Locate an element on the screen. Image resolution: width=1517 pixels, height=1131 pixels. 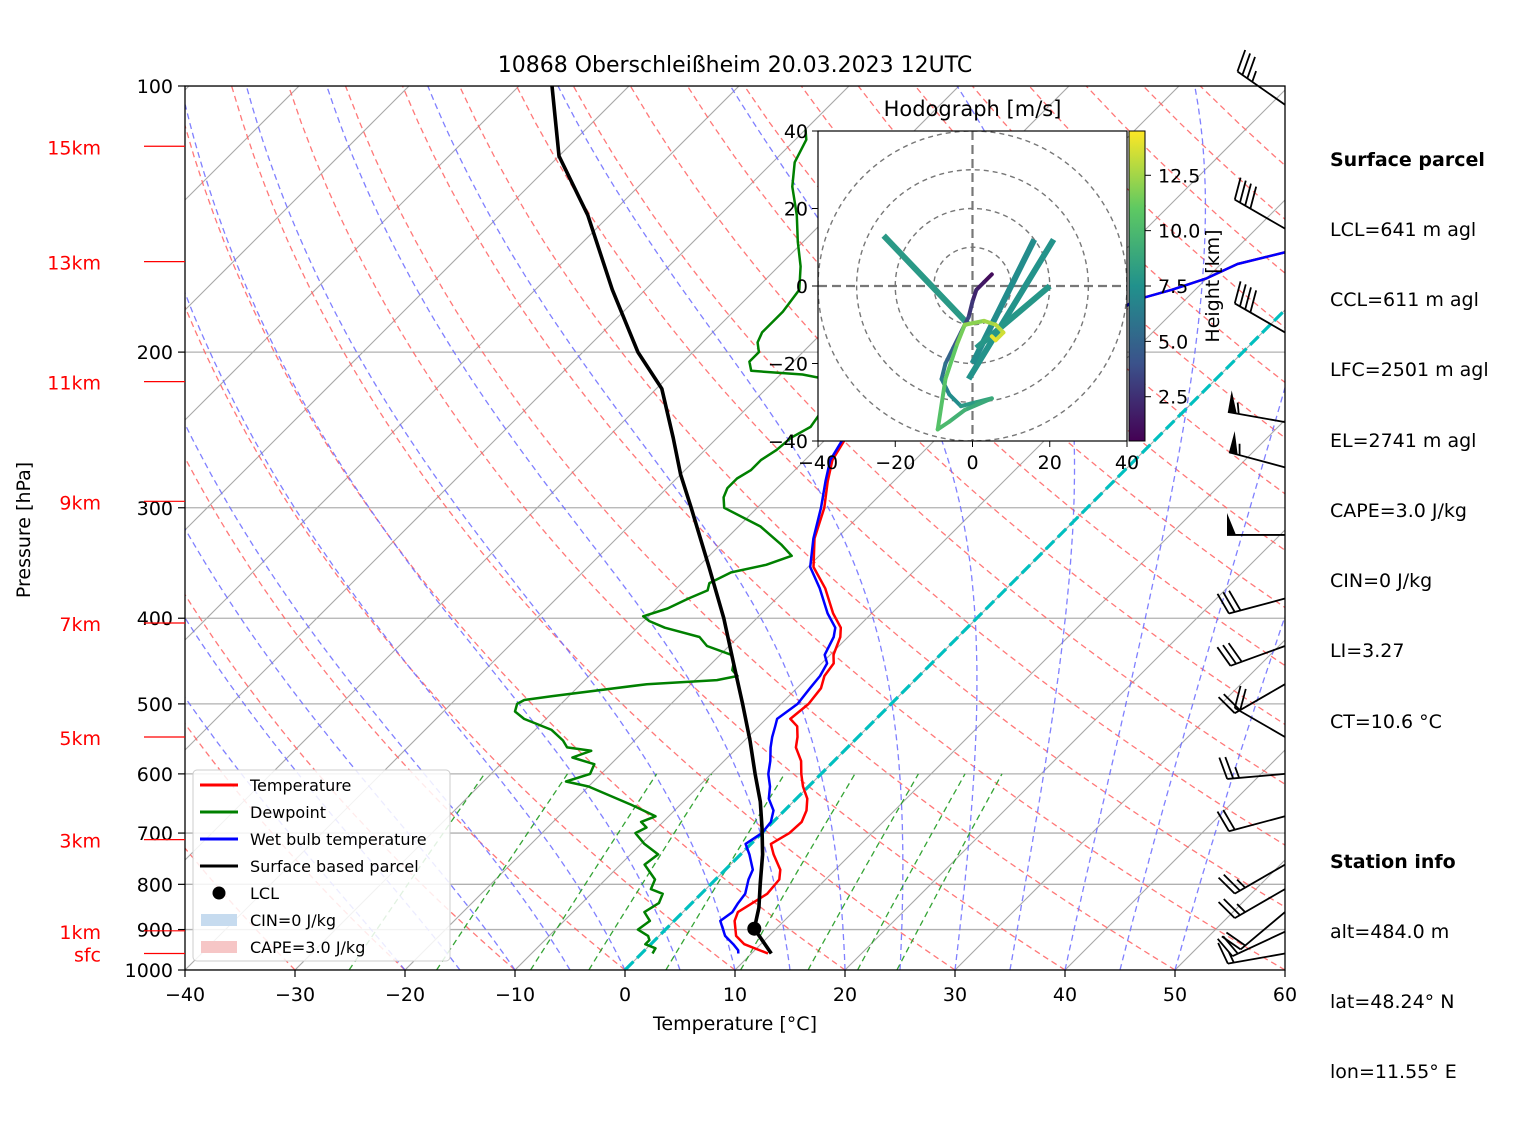
height-label: 13km is located at coordinates (74, 264).